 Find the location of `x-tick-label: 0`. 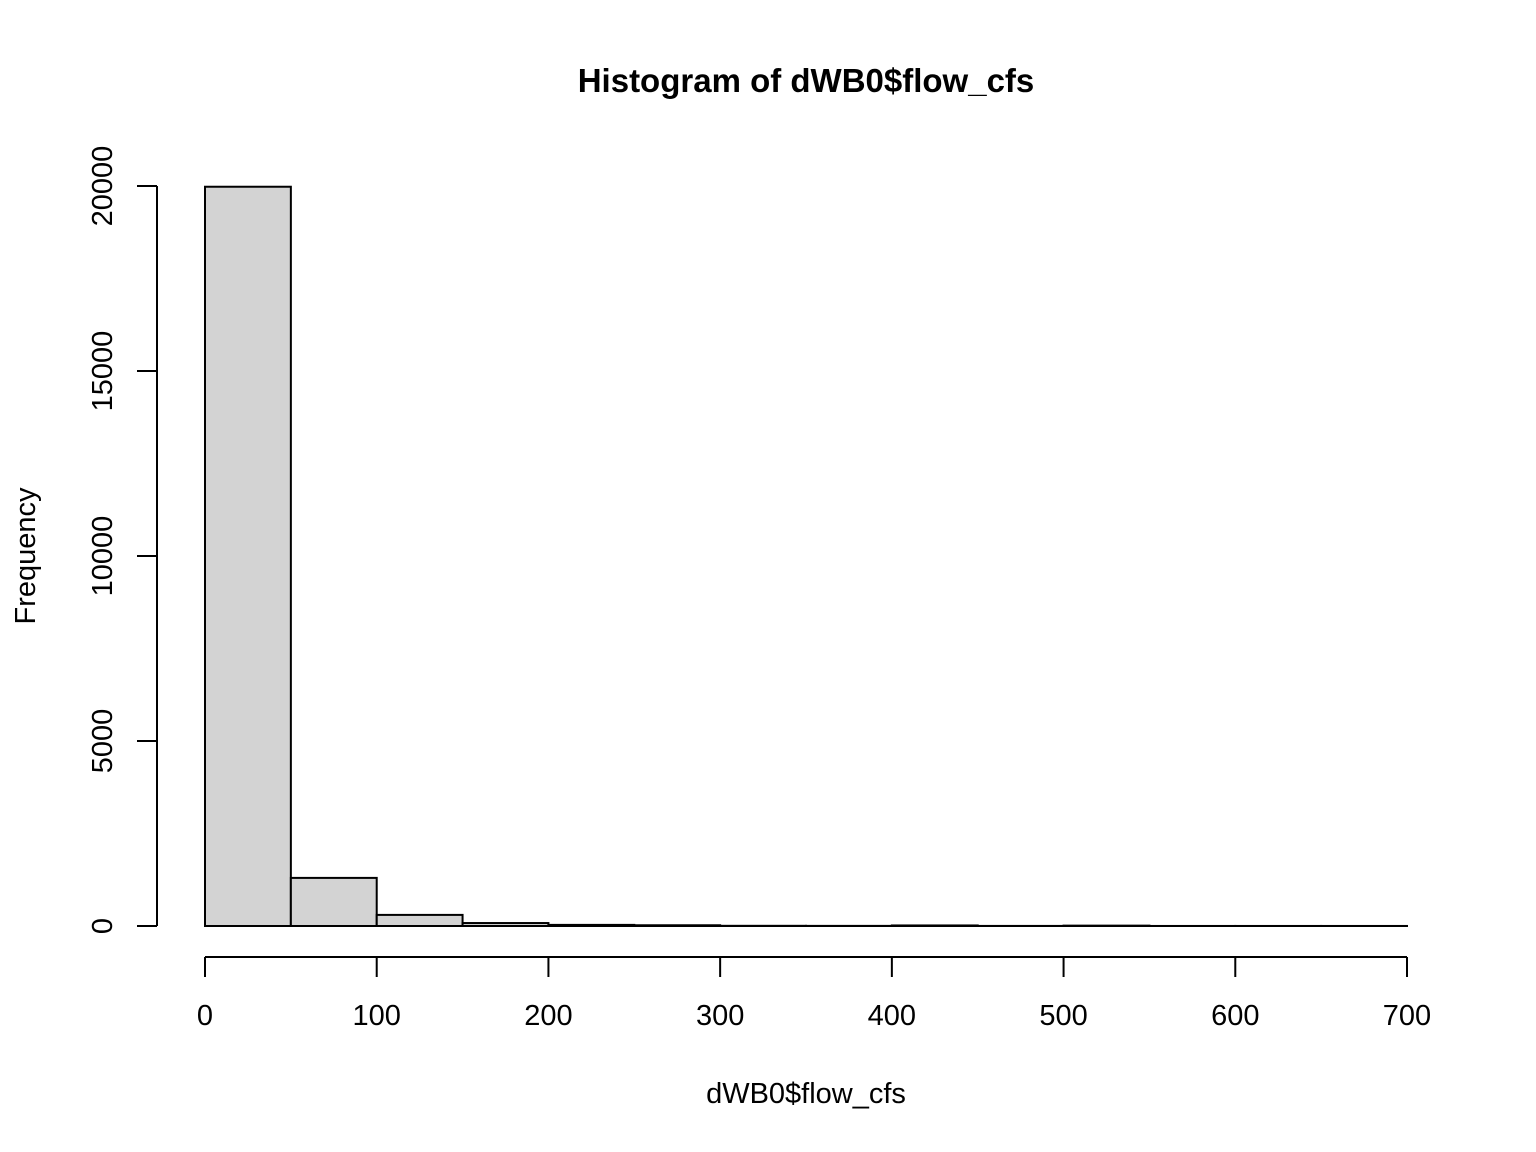

x-tick-label: 0 is located at coordinates (205, 1016).